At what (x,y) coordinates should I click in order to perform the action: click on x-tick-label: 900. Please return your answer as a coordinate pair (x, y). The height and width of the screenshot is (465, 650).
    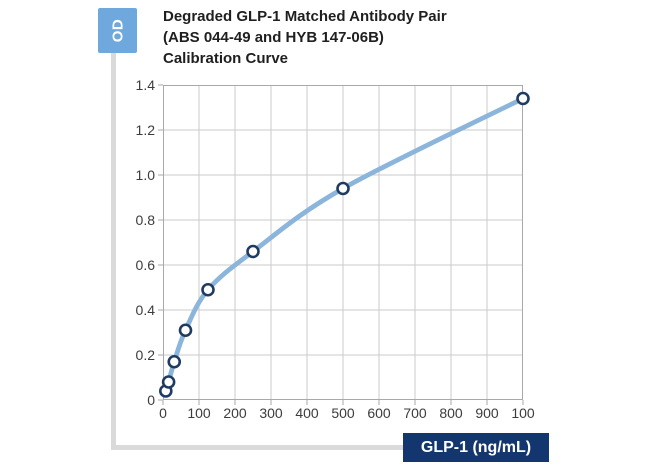
    Looking at the image, I should click on (487, 413).